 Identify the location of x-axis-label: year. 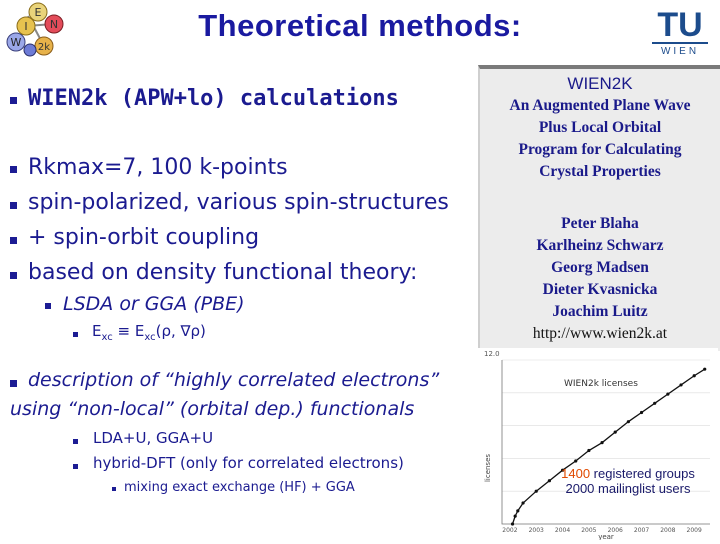
(606, 536).